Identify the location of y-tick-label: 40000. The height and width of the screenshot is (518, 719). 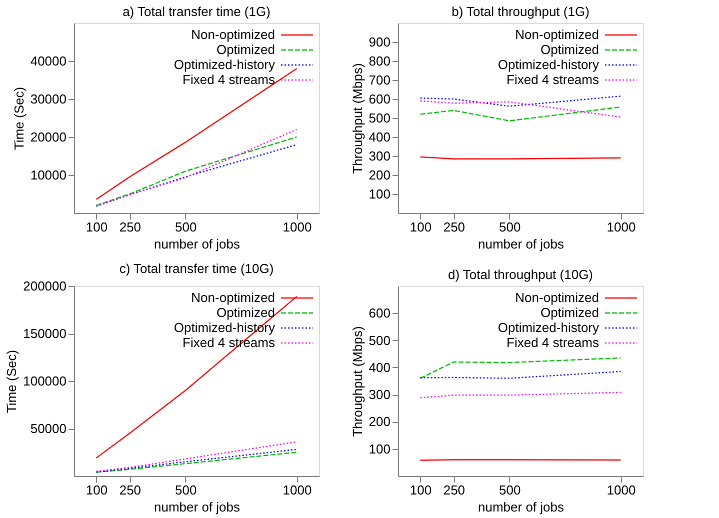
(48, 61).